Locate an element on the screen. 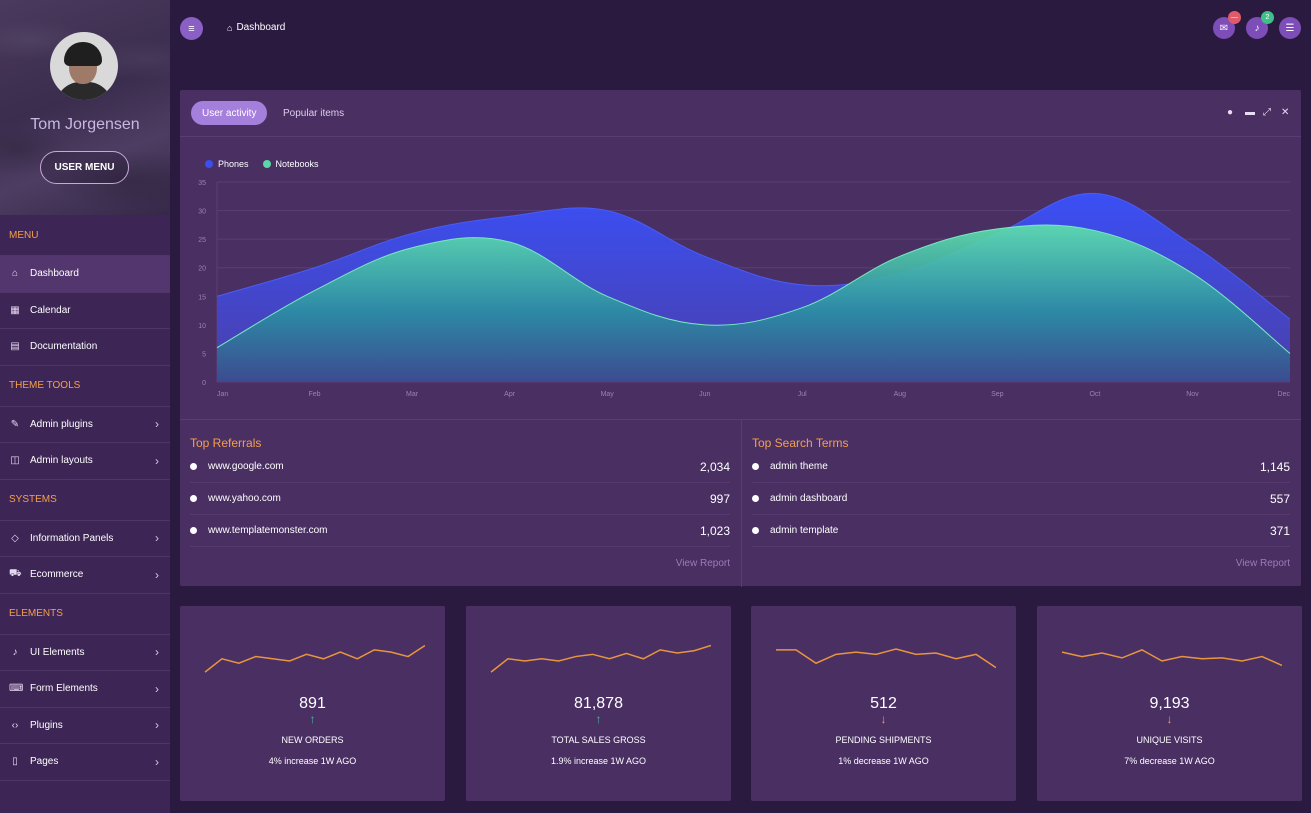 The image size is (1311, 813). list-item: admin theme 1,145 is located at coordinates (1021, 467).